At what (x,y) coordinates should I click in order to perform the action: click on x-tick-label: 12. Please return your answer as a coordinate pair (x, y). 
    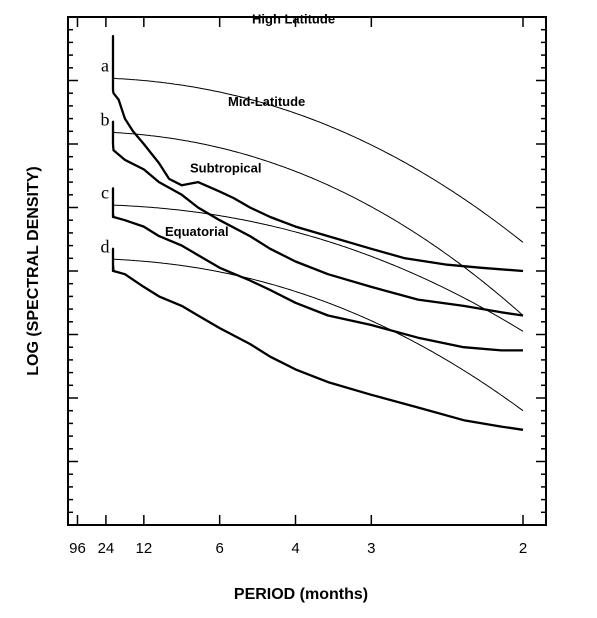
    Looking at the image, I should click on (143, 548).